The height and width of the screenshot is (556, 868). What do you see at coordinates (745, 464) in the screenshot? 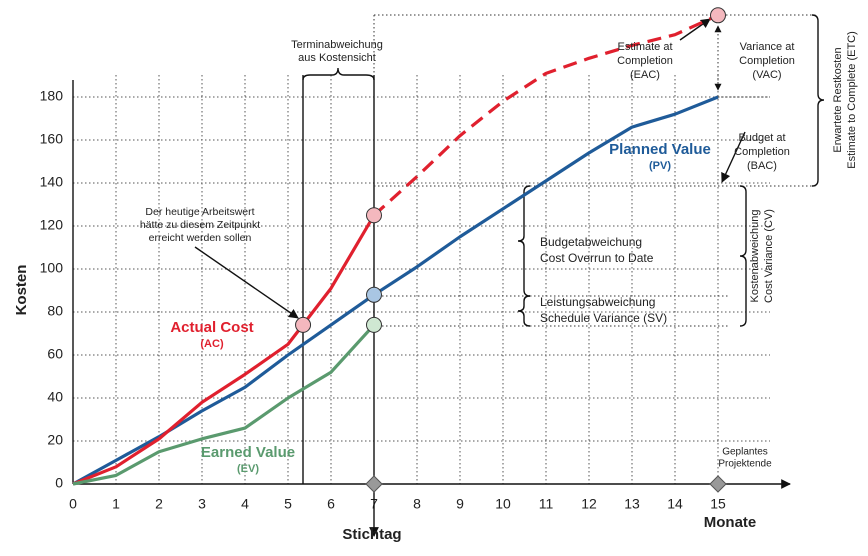
I see `annotation: Projektende` at bounding box center [745, 464].